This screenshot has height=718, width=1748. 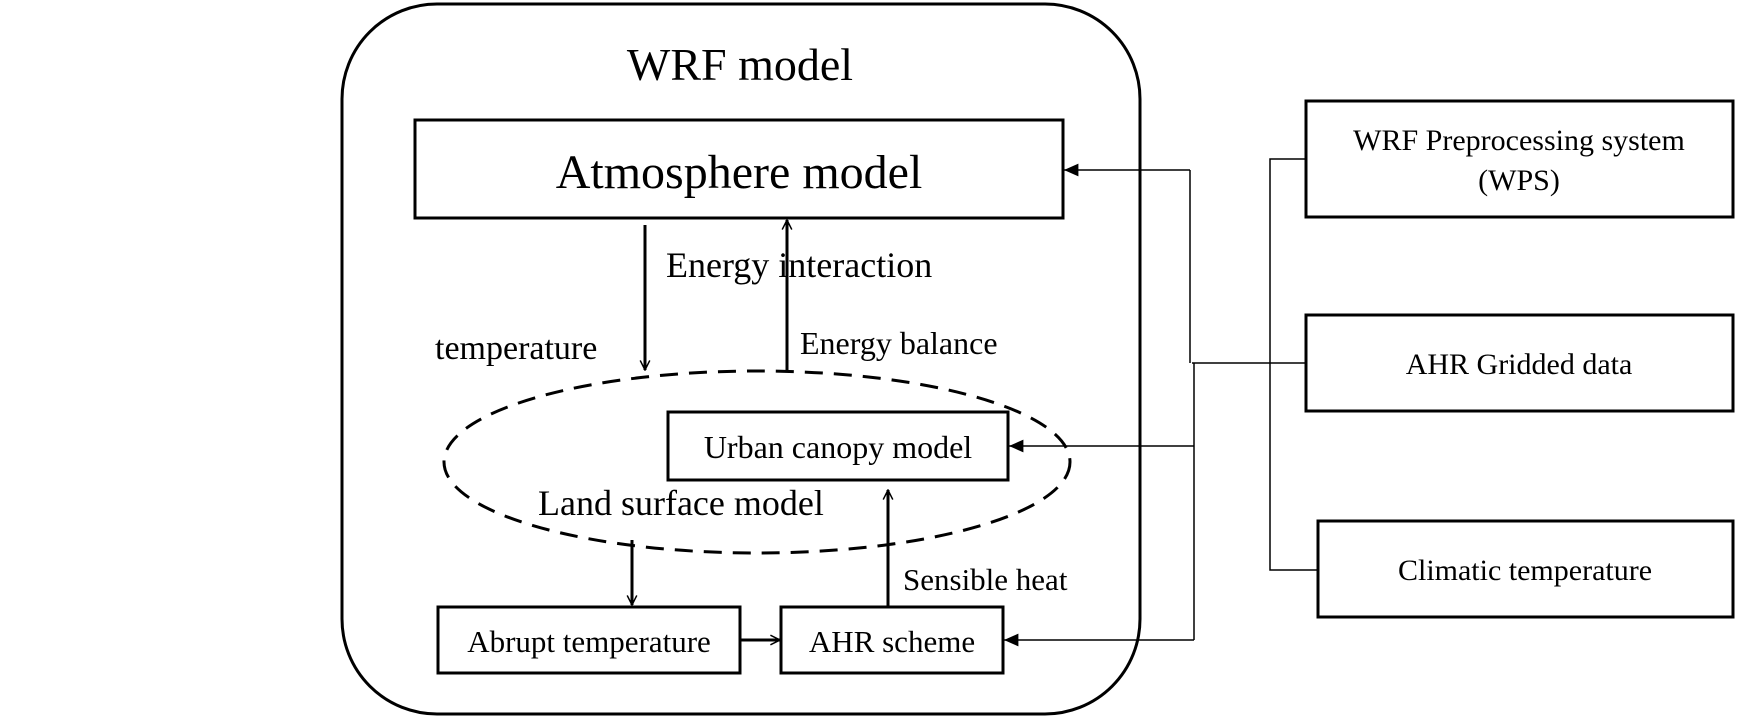 I want to click on abrupt-temperature-label: Abrupt temperature, so click(x=589, y=641).